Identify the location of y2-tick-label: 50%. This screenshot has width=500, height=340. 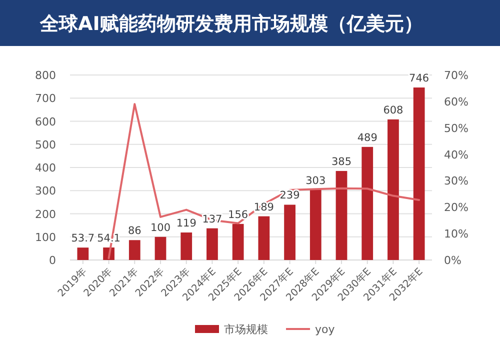
(456, 128).